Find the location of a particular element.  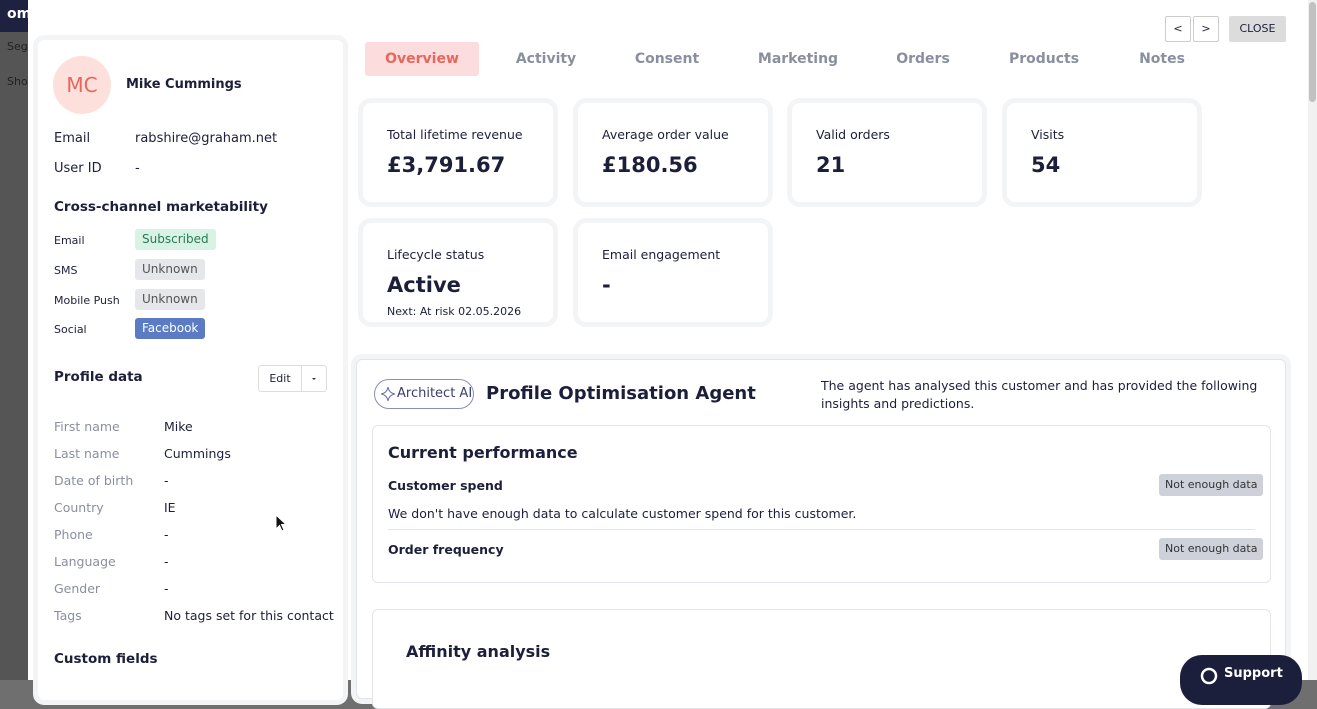

field-label: Language is located at coordinates (85, 561).